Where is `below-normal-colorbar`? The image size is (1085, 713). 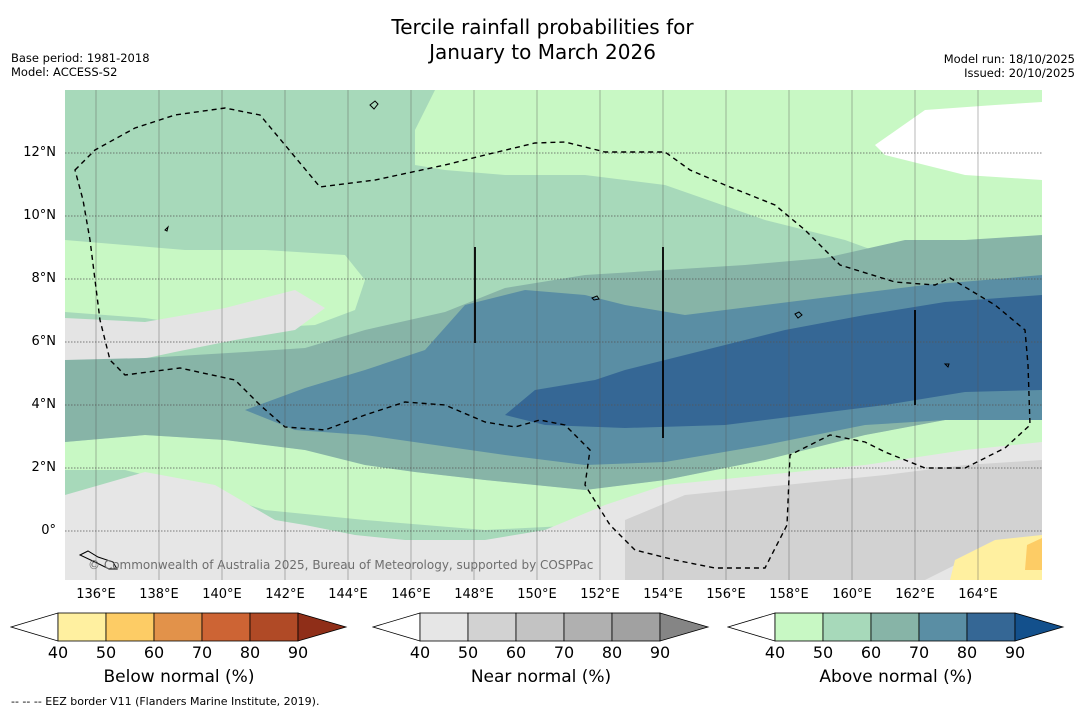
below-normal-colorbar is located at coordinates (179, 629).